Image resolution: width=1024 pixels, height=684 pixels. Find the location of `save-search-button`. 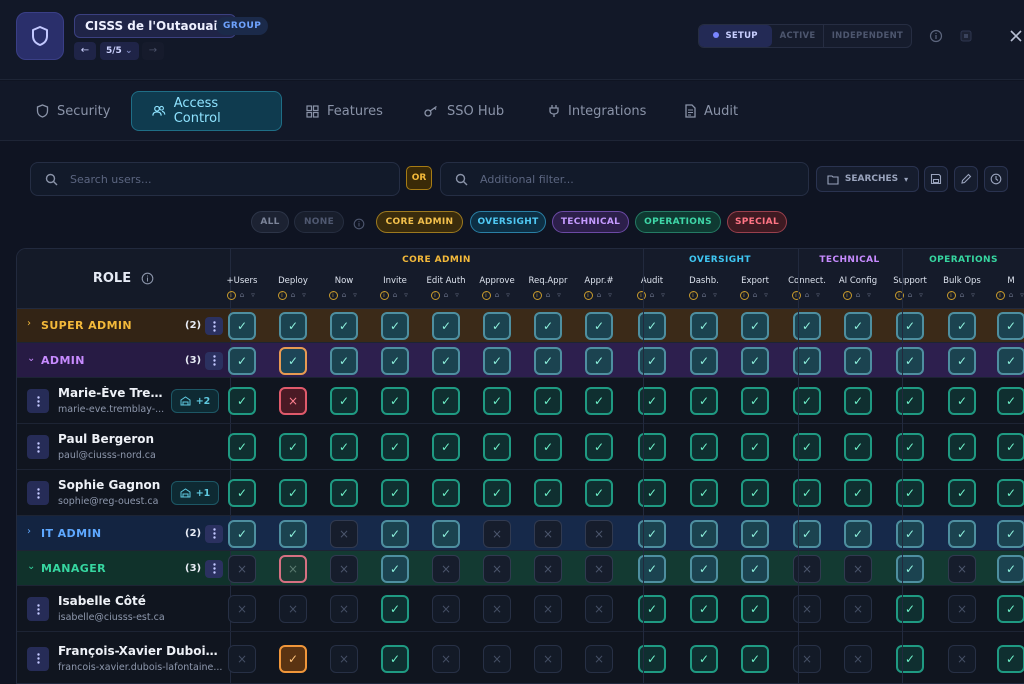

save-search-button is located at coordinates (936, 179).